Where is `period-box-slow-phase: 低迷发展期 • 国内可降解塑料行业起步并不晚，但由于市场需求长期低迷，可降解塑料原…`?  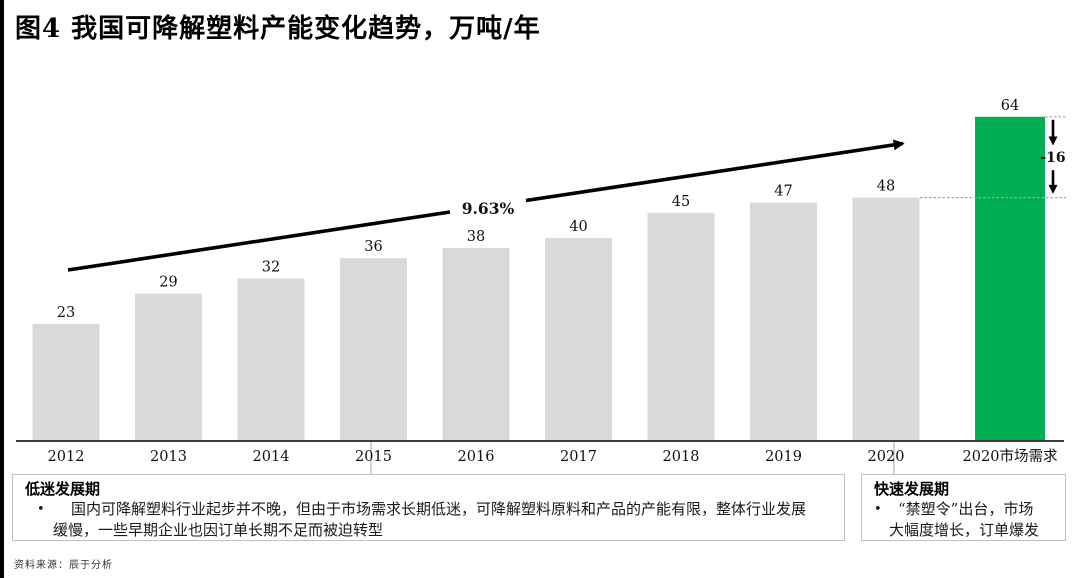
period-box-slow-phase: 低迷发展期 • 国内可降解塑料行业起步并不晚，但由于市场需求长期低迷，可降解塑料原… is located at coordinates (428, 507).